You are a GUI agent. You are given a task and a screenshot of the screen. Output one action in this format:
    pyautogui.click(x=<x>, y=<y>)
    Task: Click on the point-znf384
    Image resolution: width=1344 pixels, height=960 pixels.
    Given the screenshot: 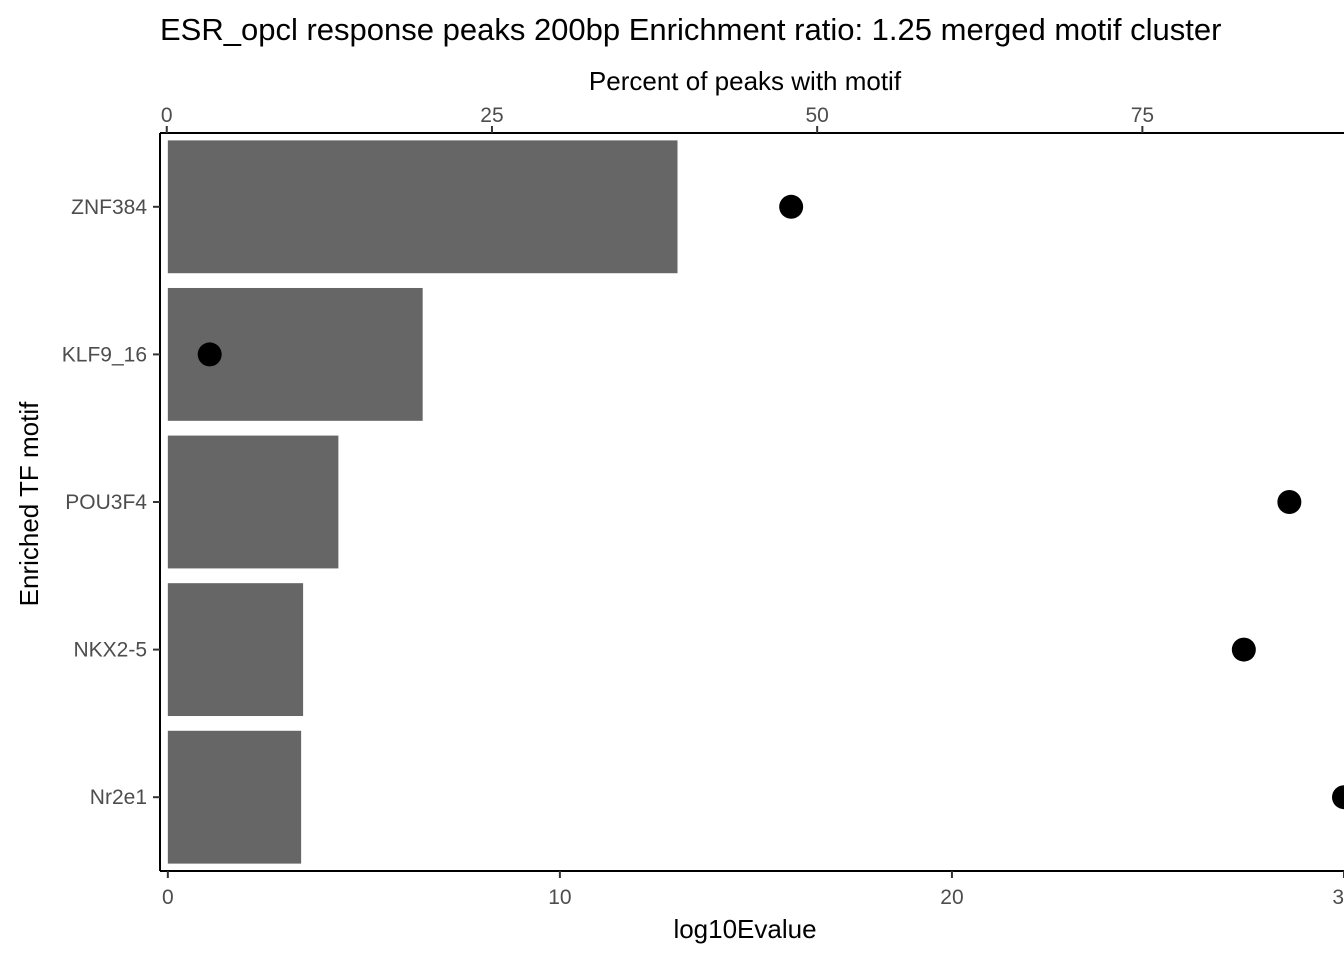 What is the action you would take?
    pyautogui.click(x=791, y=206)
    